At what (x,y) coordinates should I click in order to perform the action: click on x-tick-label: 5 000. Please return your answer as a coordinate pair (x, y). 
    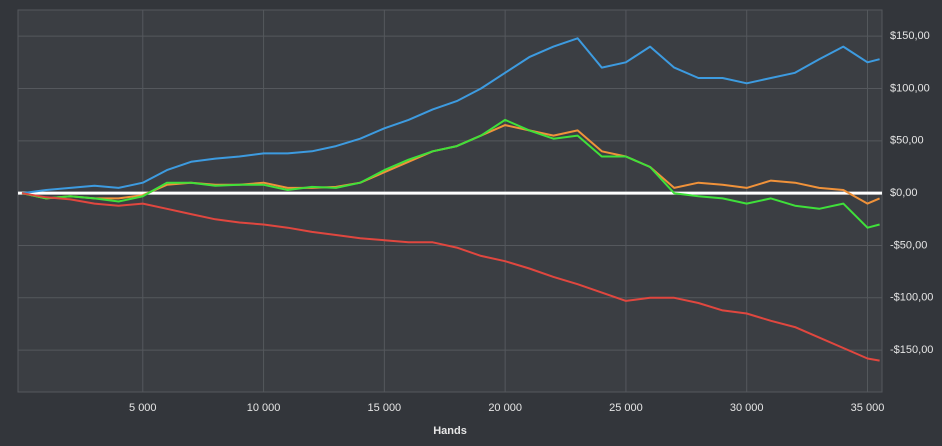
    Looking at the image, I should click on (143, 408).